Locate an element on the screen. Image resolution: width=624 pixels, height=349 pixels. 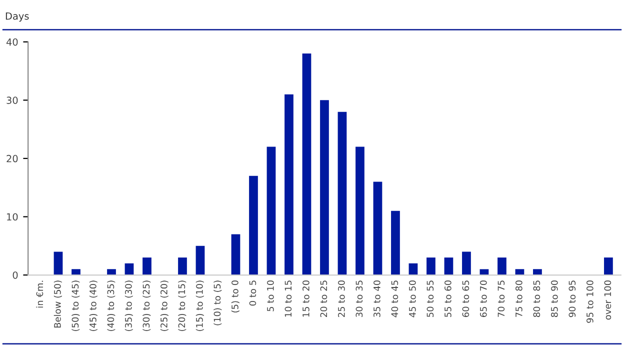
y-tick-label: 10 is located at coordinates (12, 217).